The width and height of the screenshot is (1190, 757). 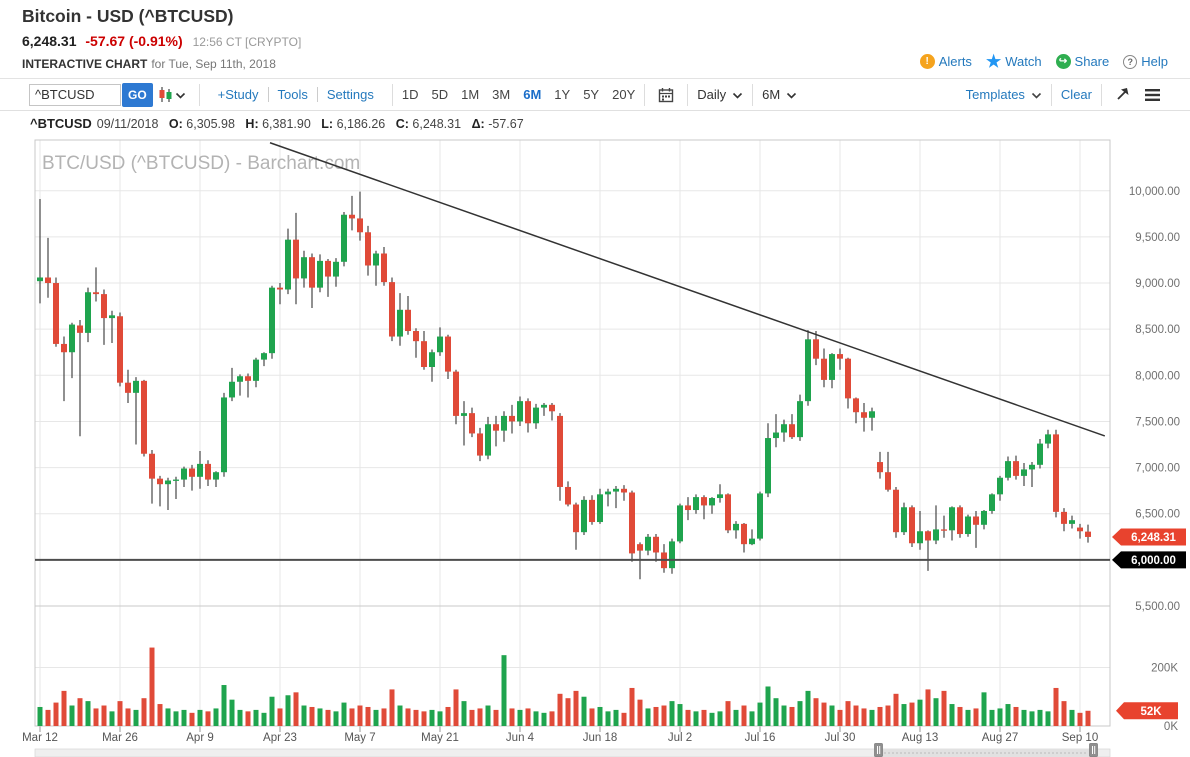 I want to click on volume-pane, so click(x=564, y=686).